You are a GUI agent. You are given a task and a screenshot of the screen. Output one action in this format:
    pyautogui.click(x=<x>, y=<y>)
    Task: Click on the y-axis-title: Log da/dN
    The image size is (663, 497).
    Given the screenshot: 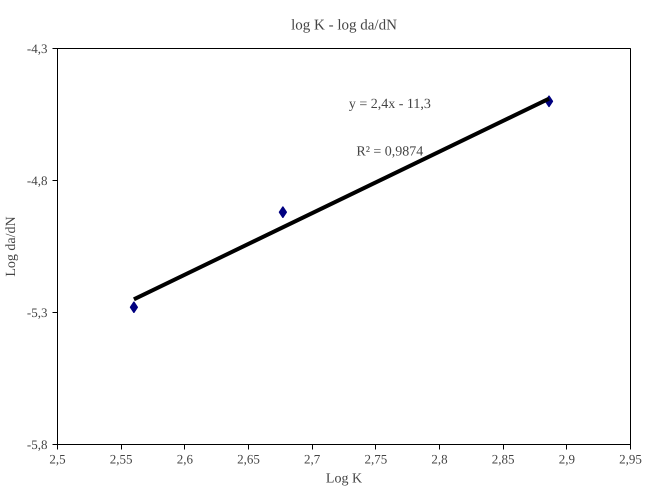 What is the action you would take?
    pyautogui.click(x=11, y=246)
    